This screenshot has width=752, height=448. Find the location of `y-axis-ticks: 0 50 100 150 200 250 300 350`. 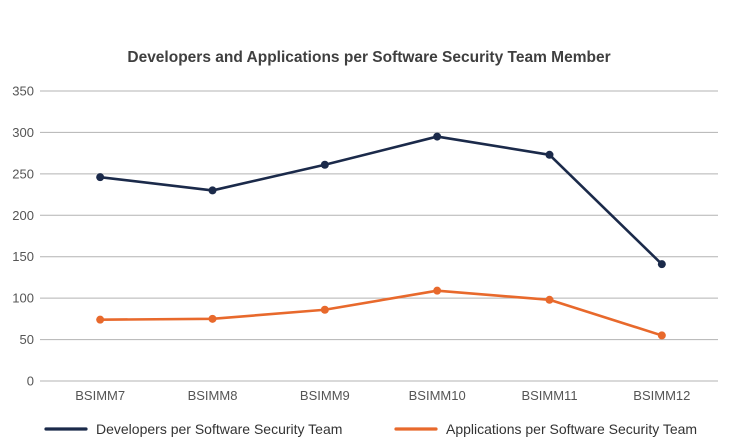

y-axis-ticks: 0 50 100 150 200 250 300 350 is located at coordinates (23, 236).